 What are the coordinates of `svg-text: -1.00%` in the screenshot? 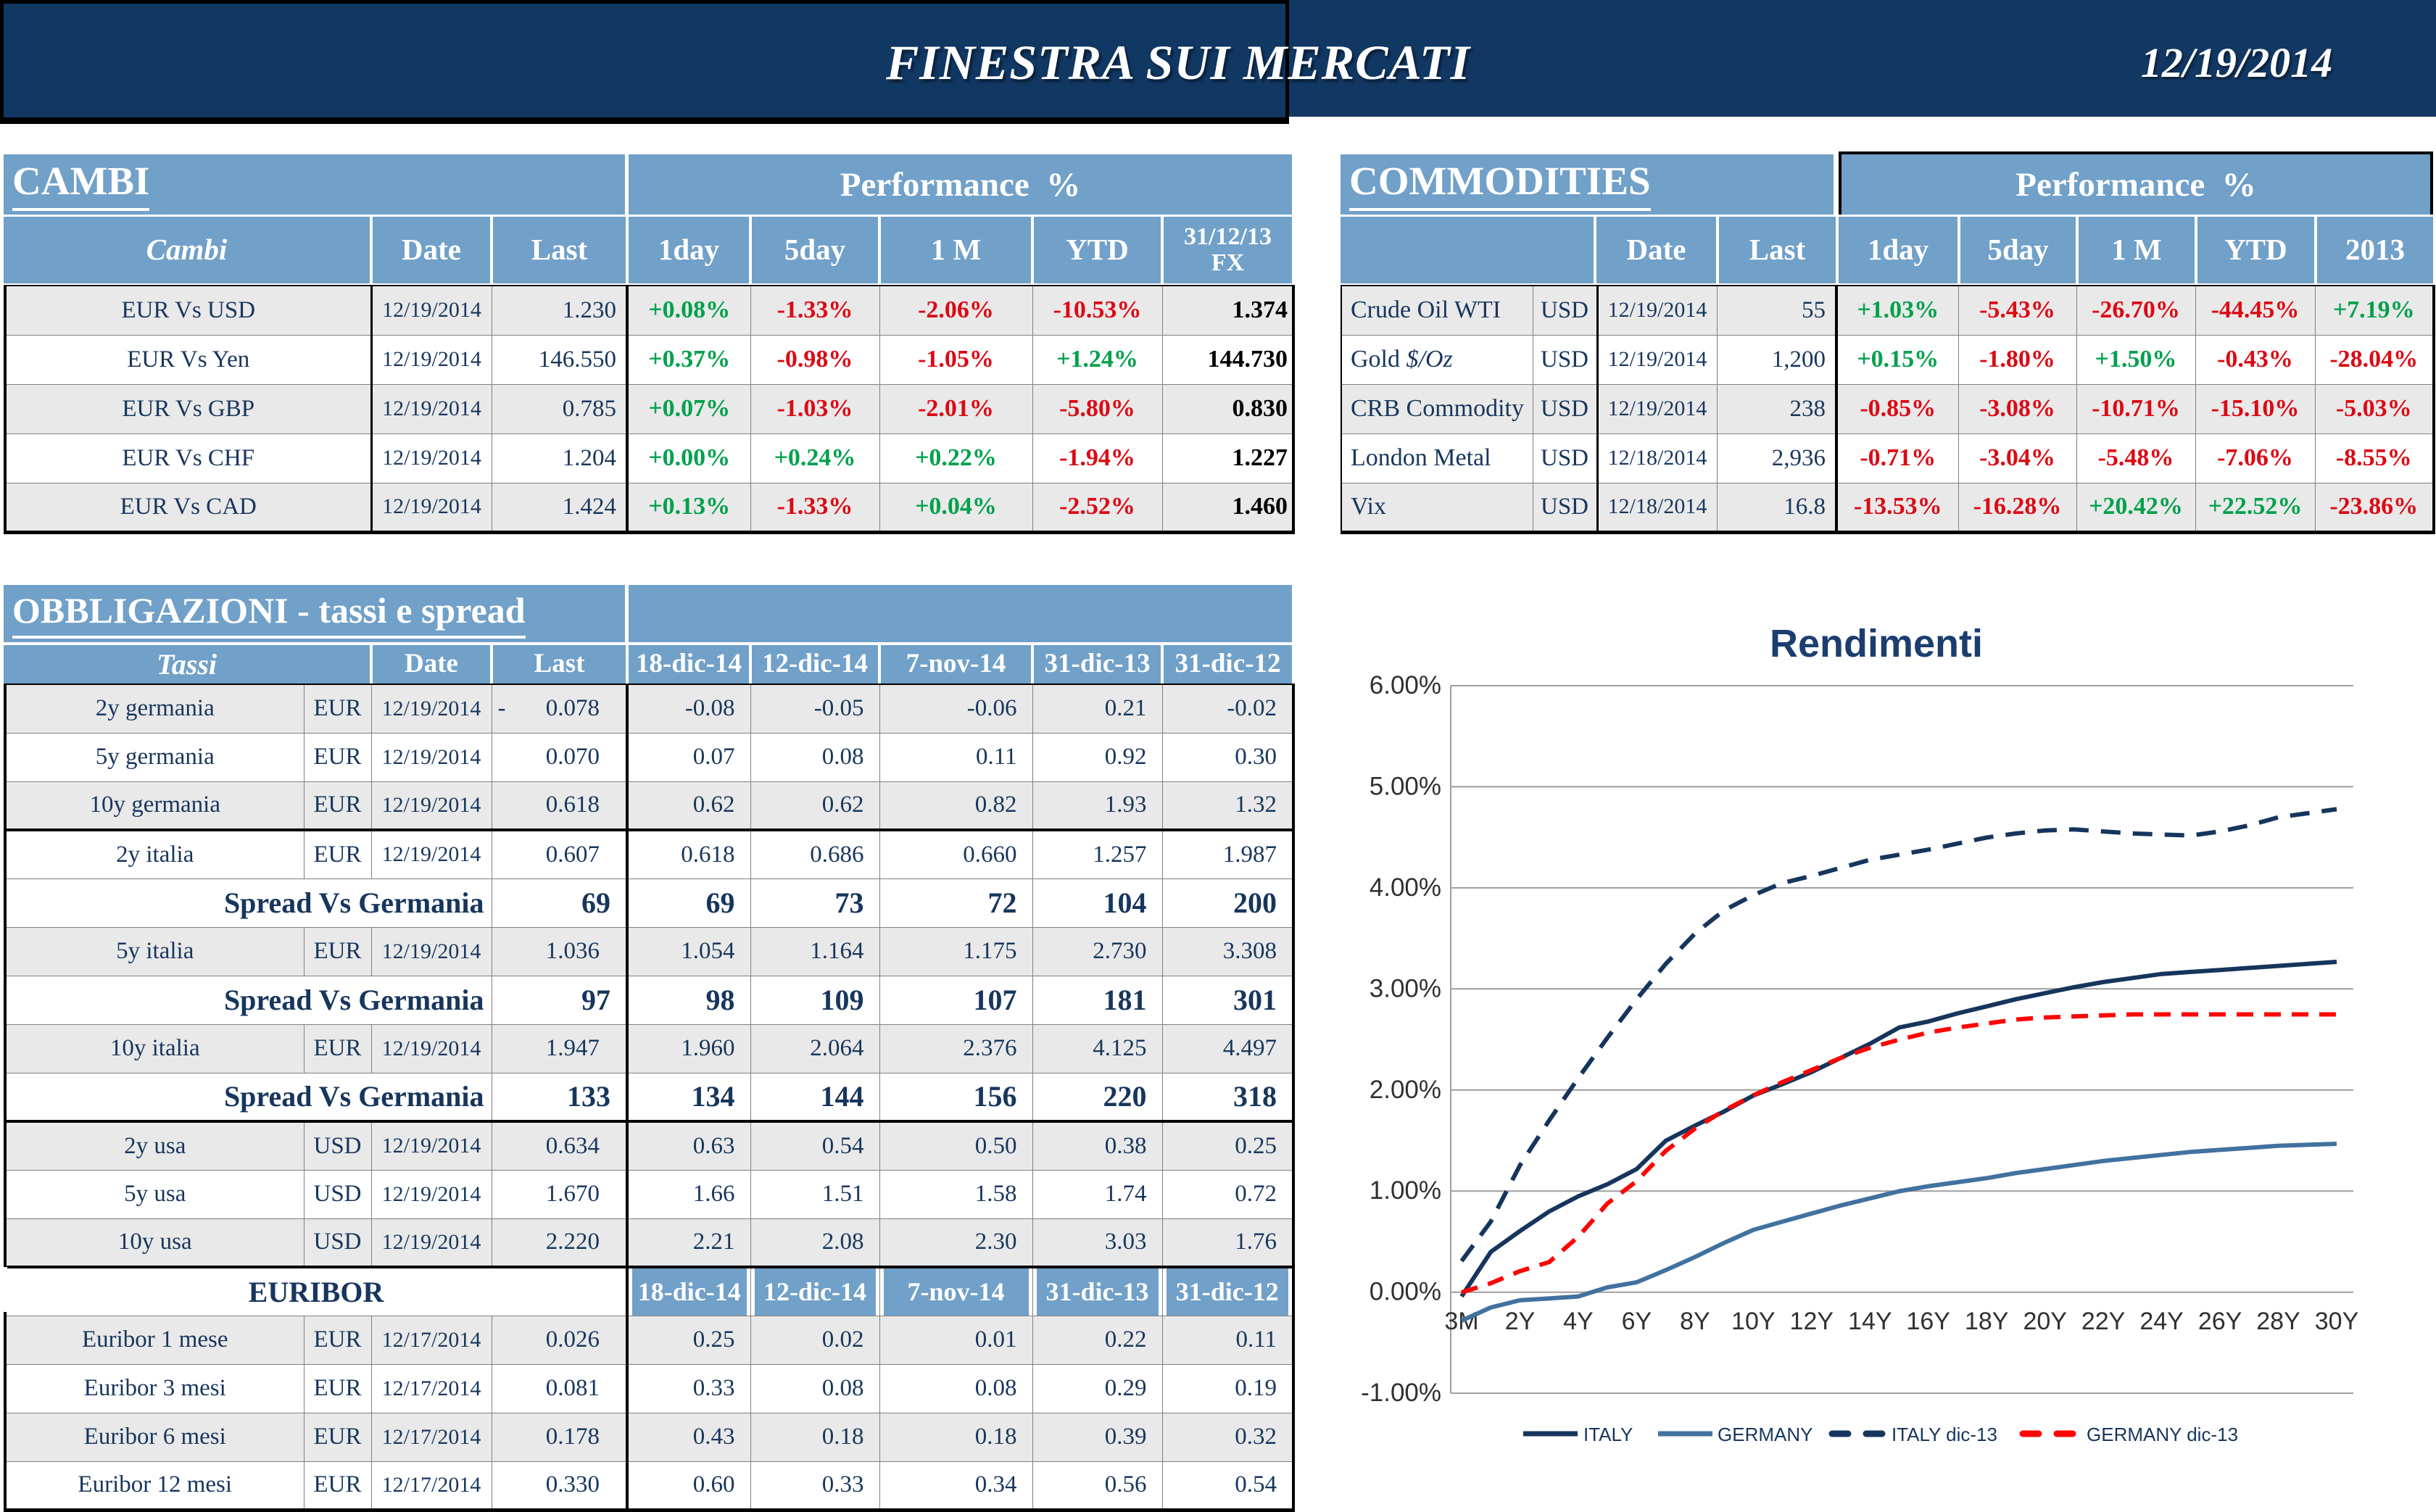 It's located at (1401, 1393).